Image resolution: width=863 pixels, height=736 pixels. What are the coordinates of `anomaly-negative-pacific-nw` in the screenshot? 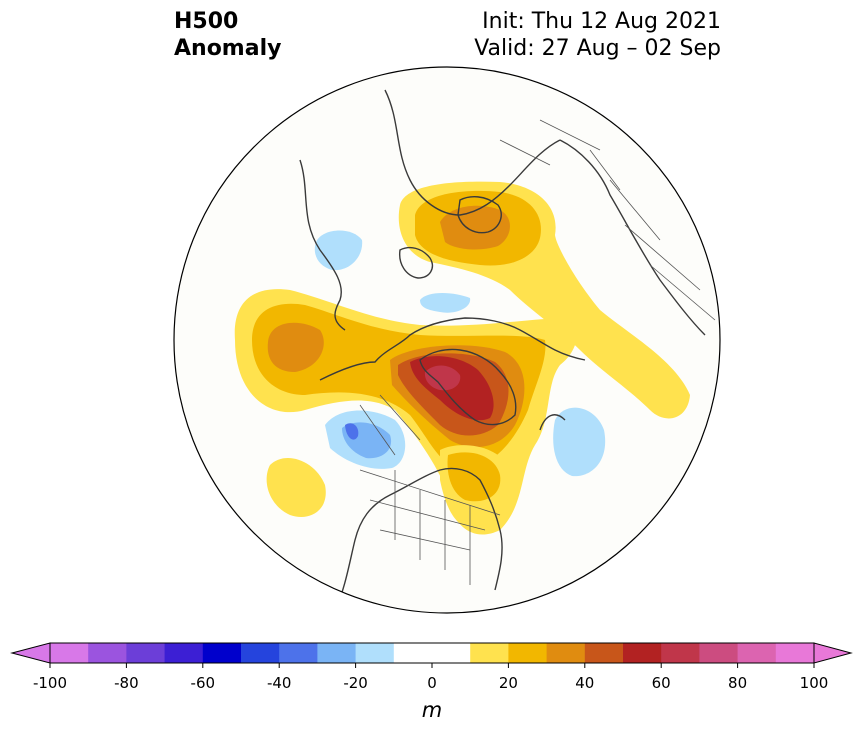 It's located at (365, 439).